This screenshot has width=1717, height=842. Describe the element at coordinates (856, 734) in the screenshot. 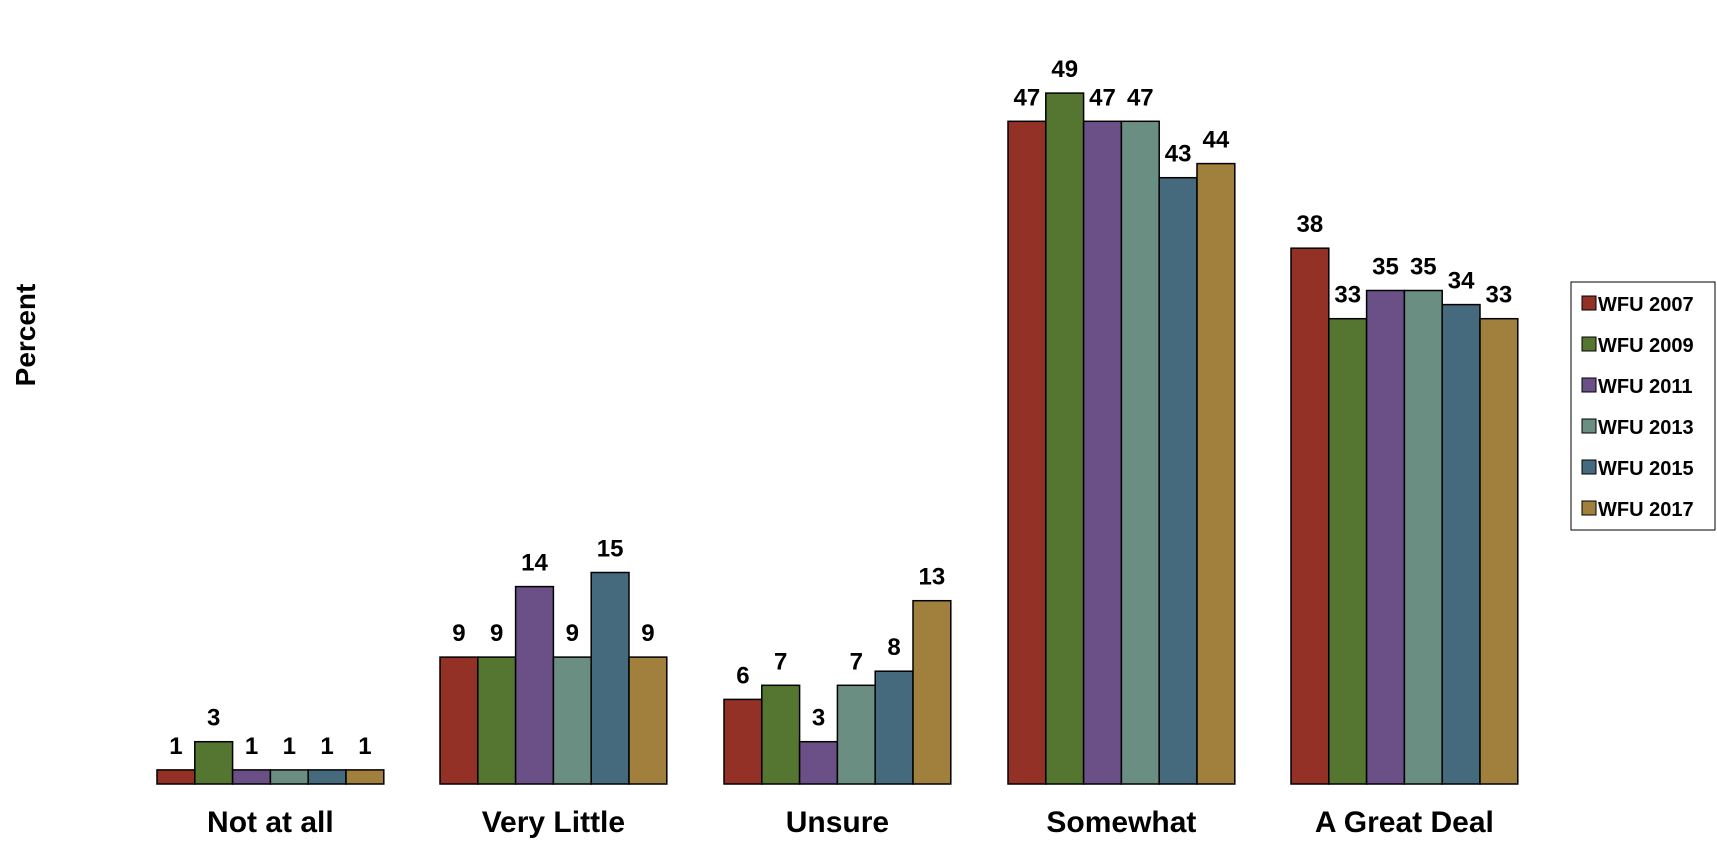

I see `bar-unsure-wfu-2013` at that location.